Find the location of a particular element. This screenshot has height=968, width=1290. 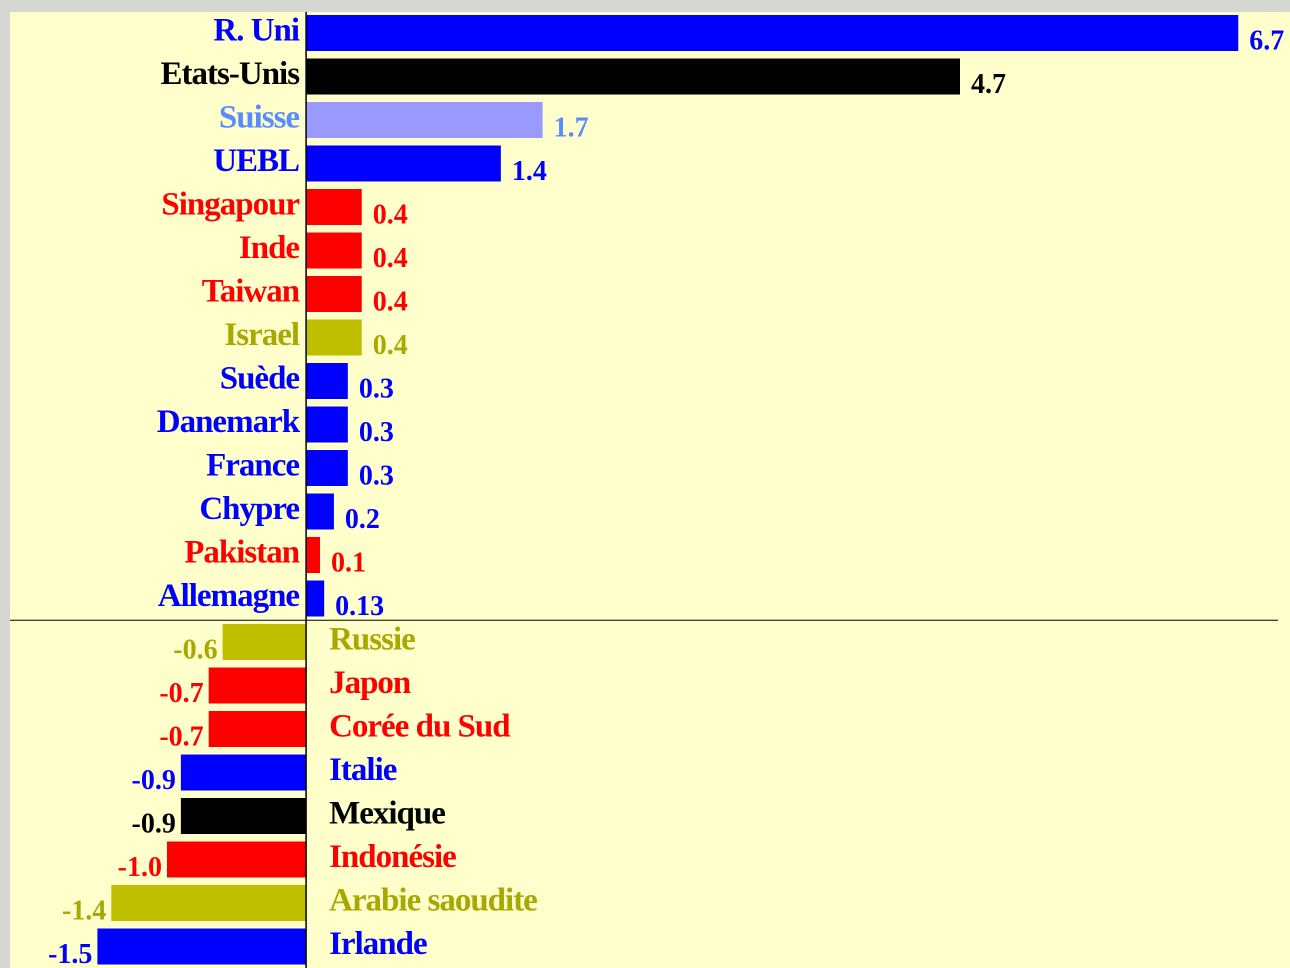

category-label: Taiwan is located at coordinates (251, 292).